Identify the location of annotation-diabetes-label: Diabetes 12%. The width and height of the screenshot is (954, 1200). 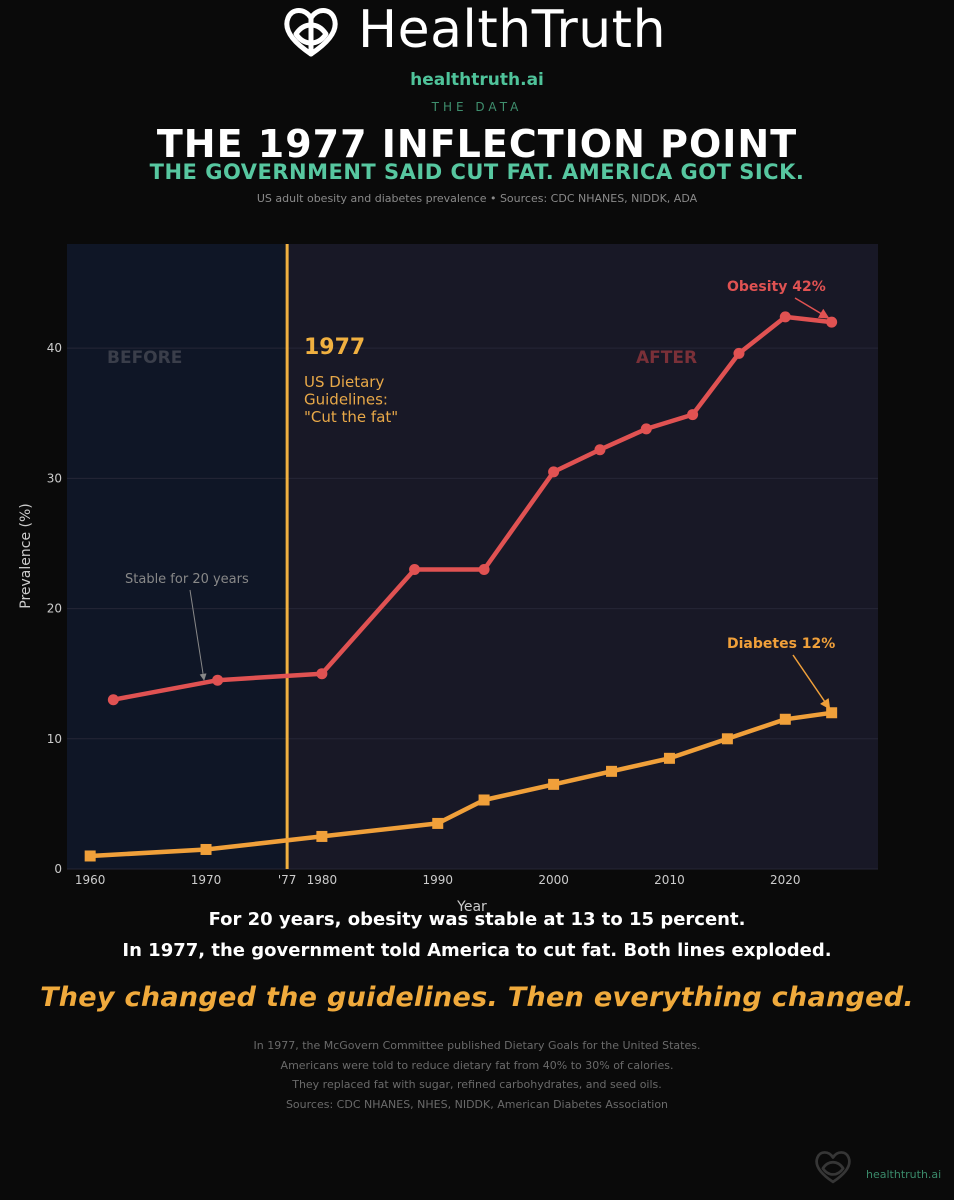
(781, 644).